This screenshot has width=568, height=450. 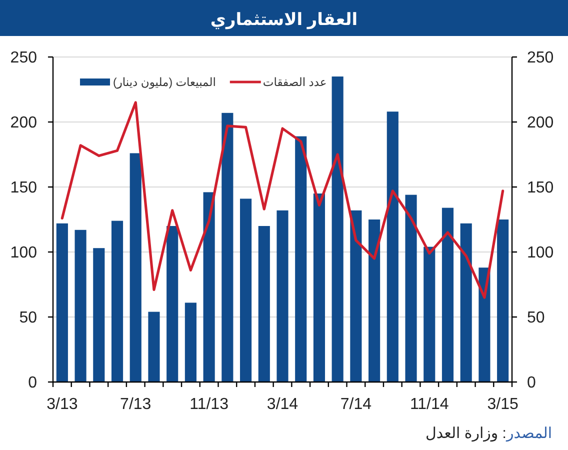 I want to click on text: المصدر: وزارة العدل, so click(x=488, y=433).